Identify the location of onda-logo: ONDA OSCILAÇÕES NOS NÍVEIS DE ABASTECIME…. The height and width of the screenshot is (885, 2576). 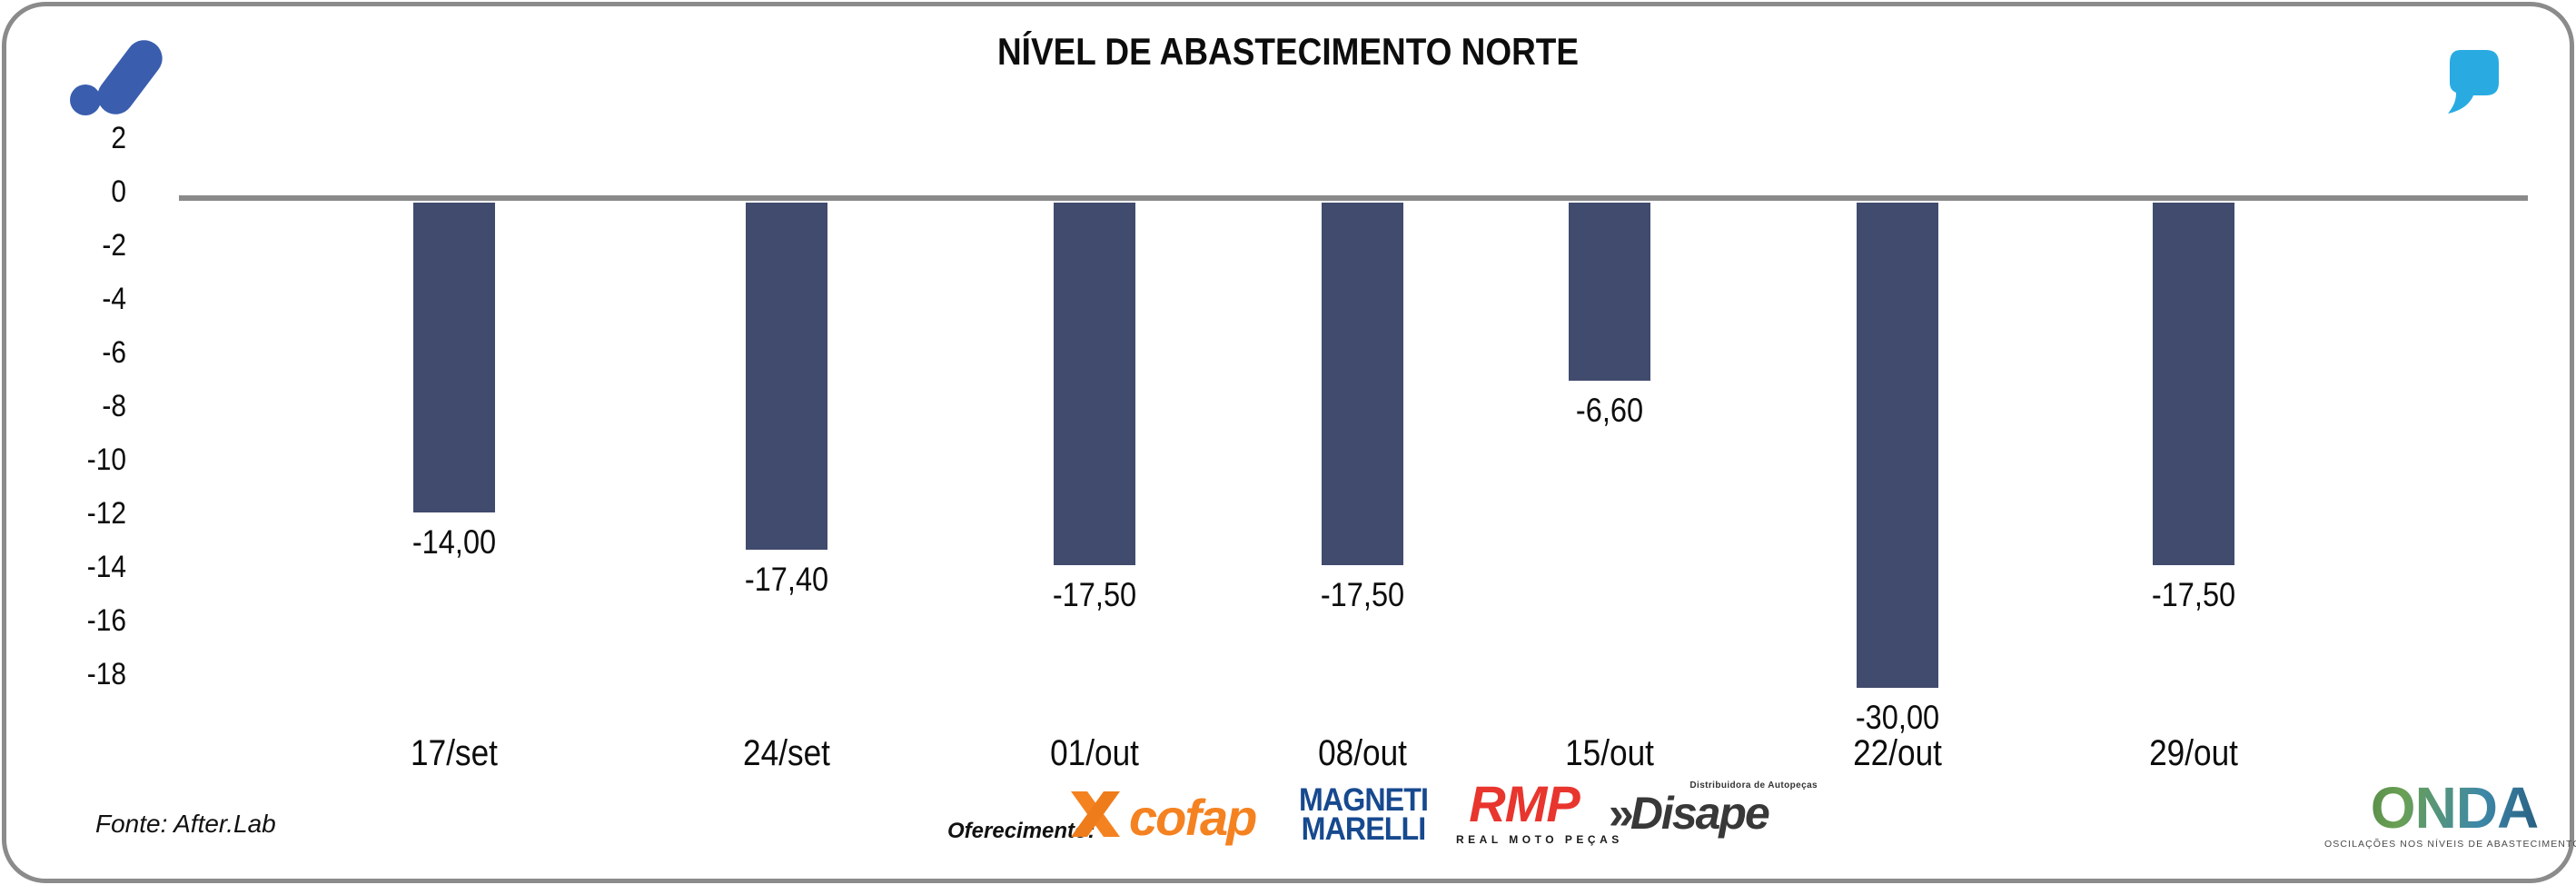
(2450, 814).